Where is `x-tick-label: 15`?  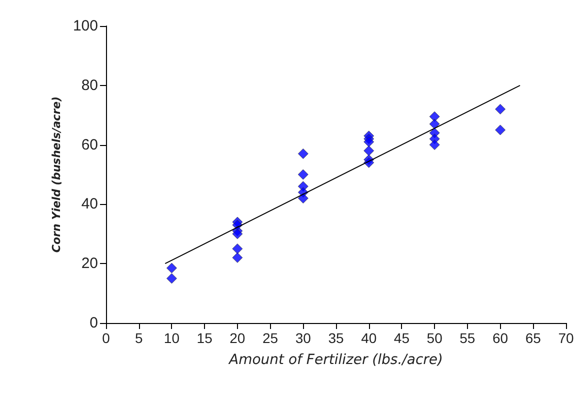 x-tick-label: 15 is located at coordinates (204, 338).